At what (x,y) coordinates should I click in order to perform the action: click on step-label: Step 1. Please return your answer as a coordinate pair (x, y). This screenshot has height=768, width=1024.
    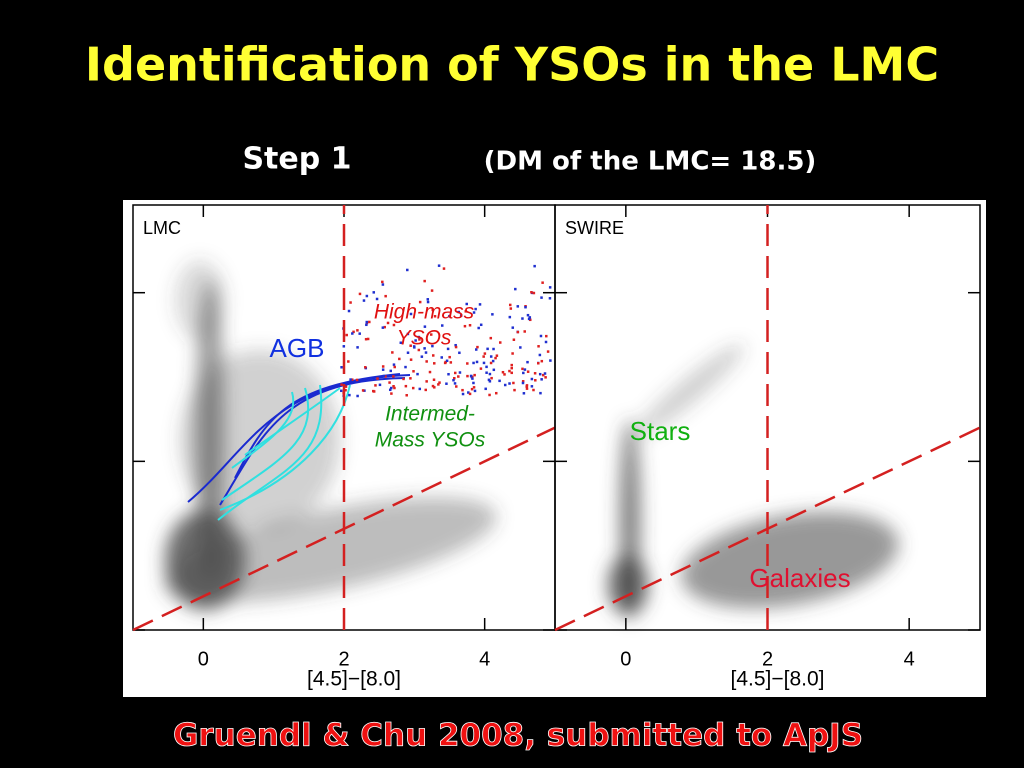
    Looking at the image, I should click on (296, 159).